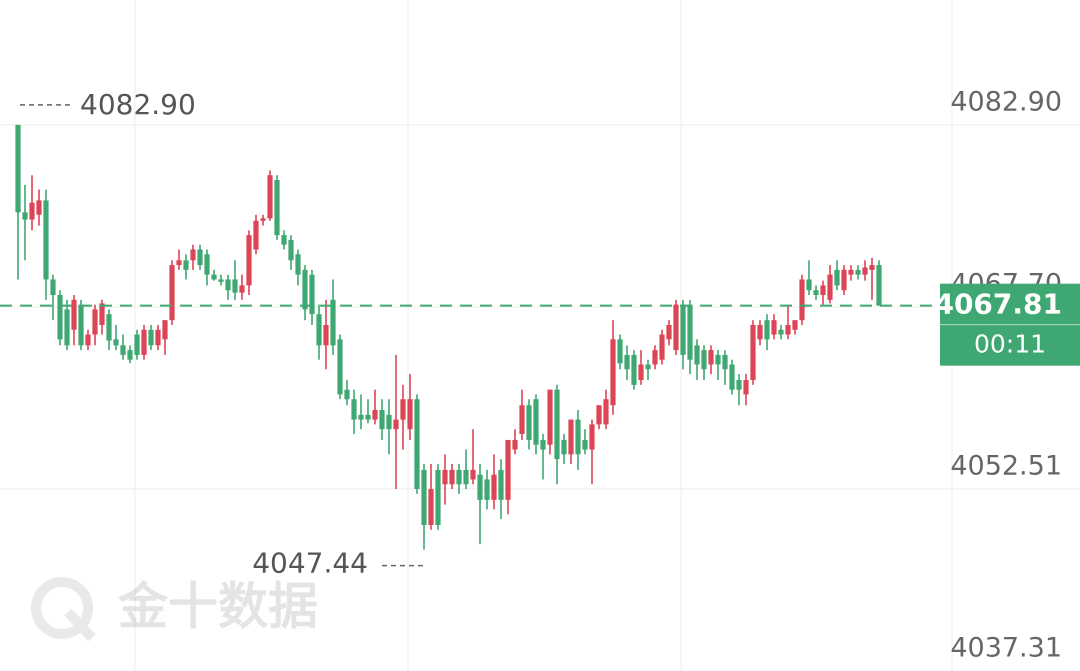 The width and height of the screenshot is (1080, 671). Describe the element at coordinates (998, 304) in the screenshot. I see `current-price-label: 4067.81` at that location.